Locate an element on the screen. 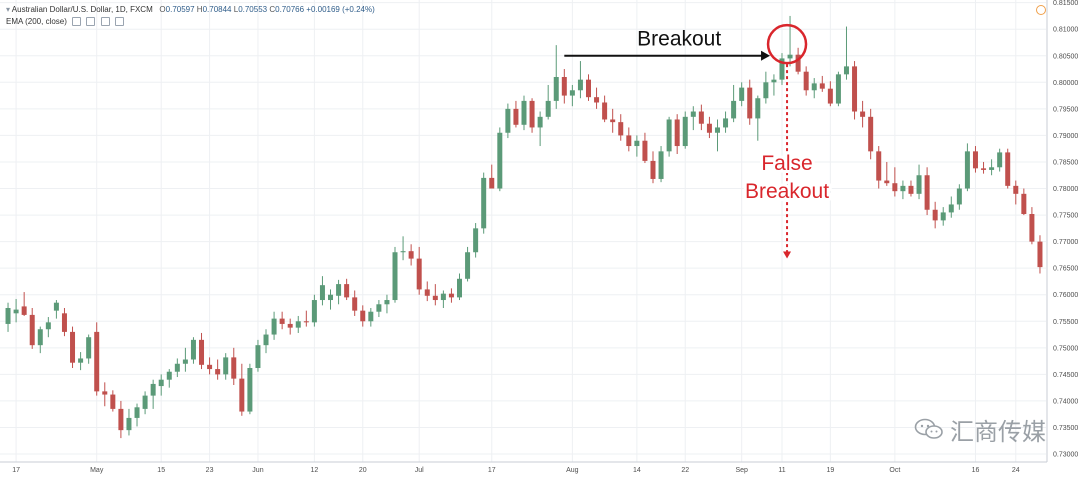 Image resolution: width=1080 pixels, height=477 pixels. time-tick-label: Oct is located at coordinates (894, 470).